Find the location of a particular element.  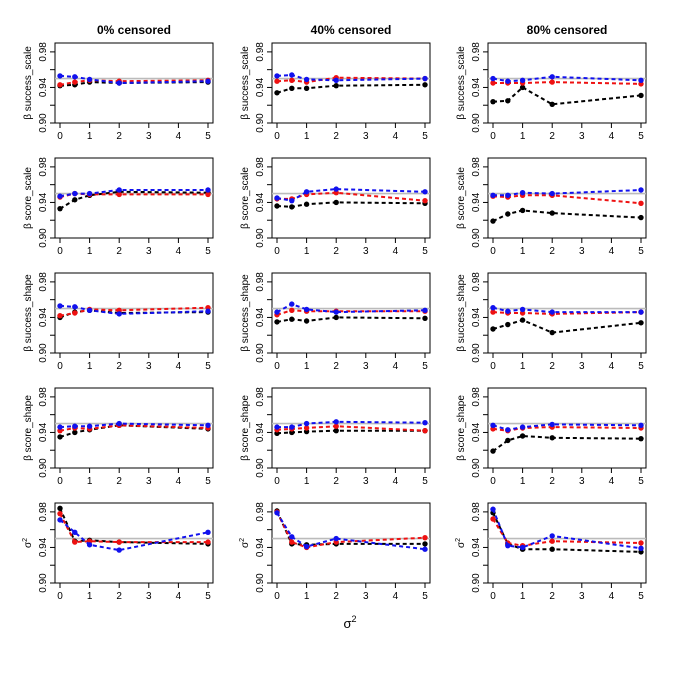

panel-r3-c1: 0.90 0.94 0.98 0 1 2 3 4 5 β score_shape is located at coordinates (335, 437).